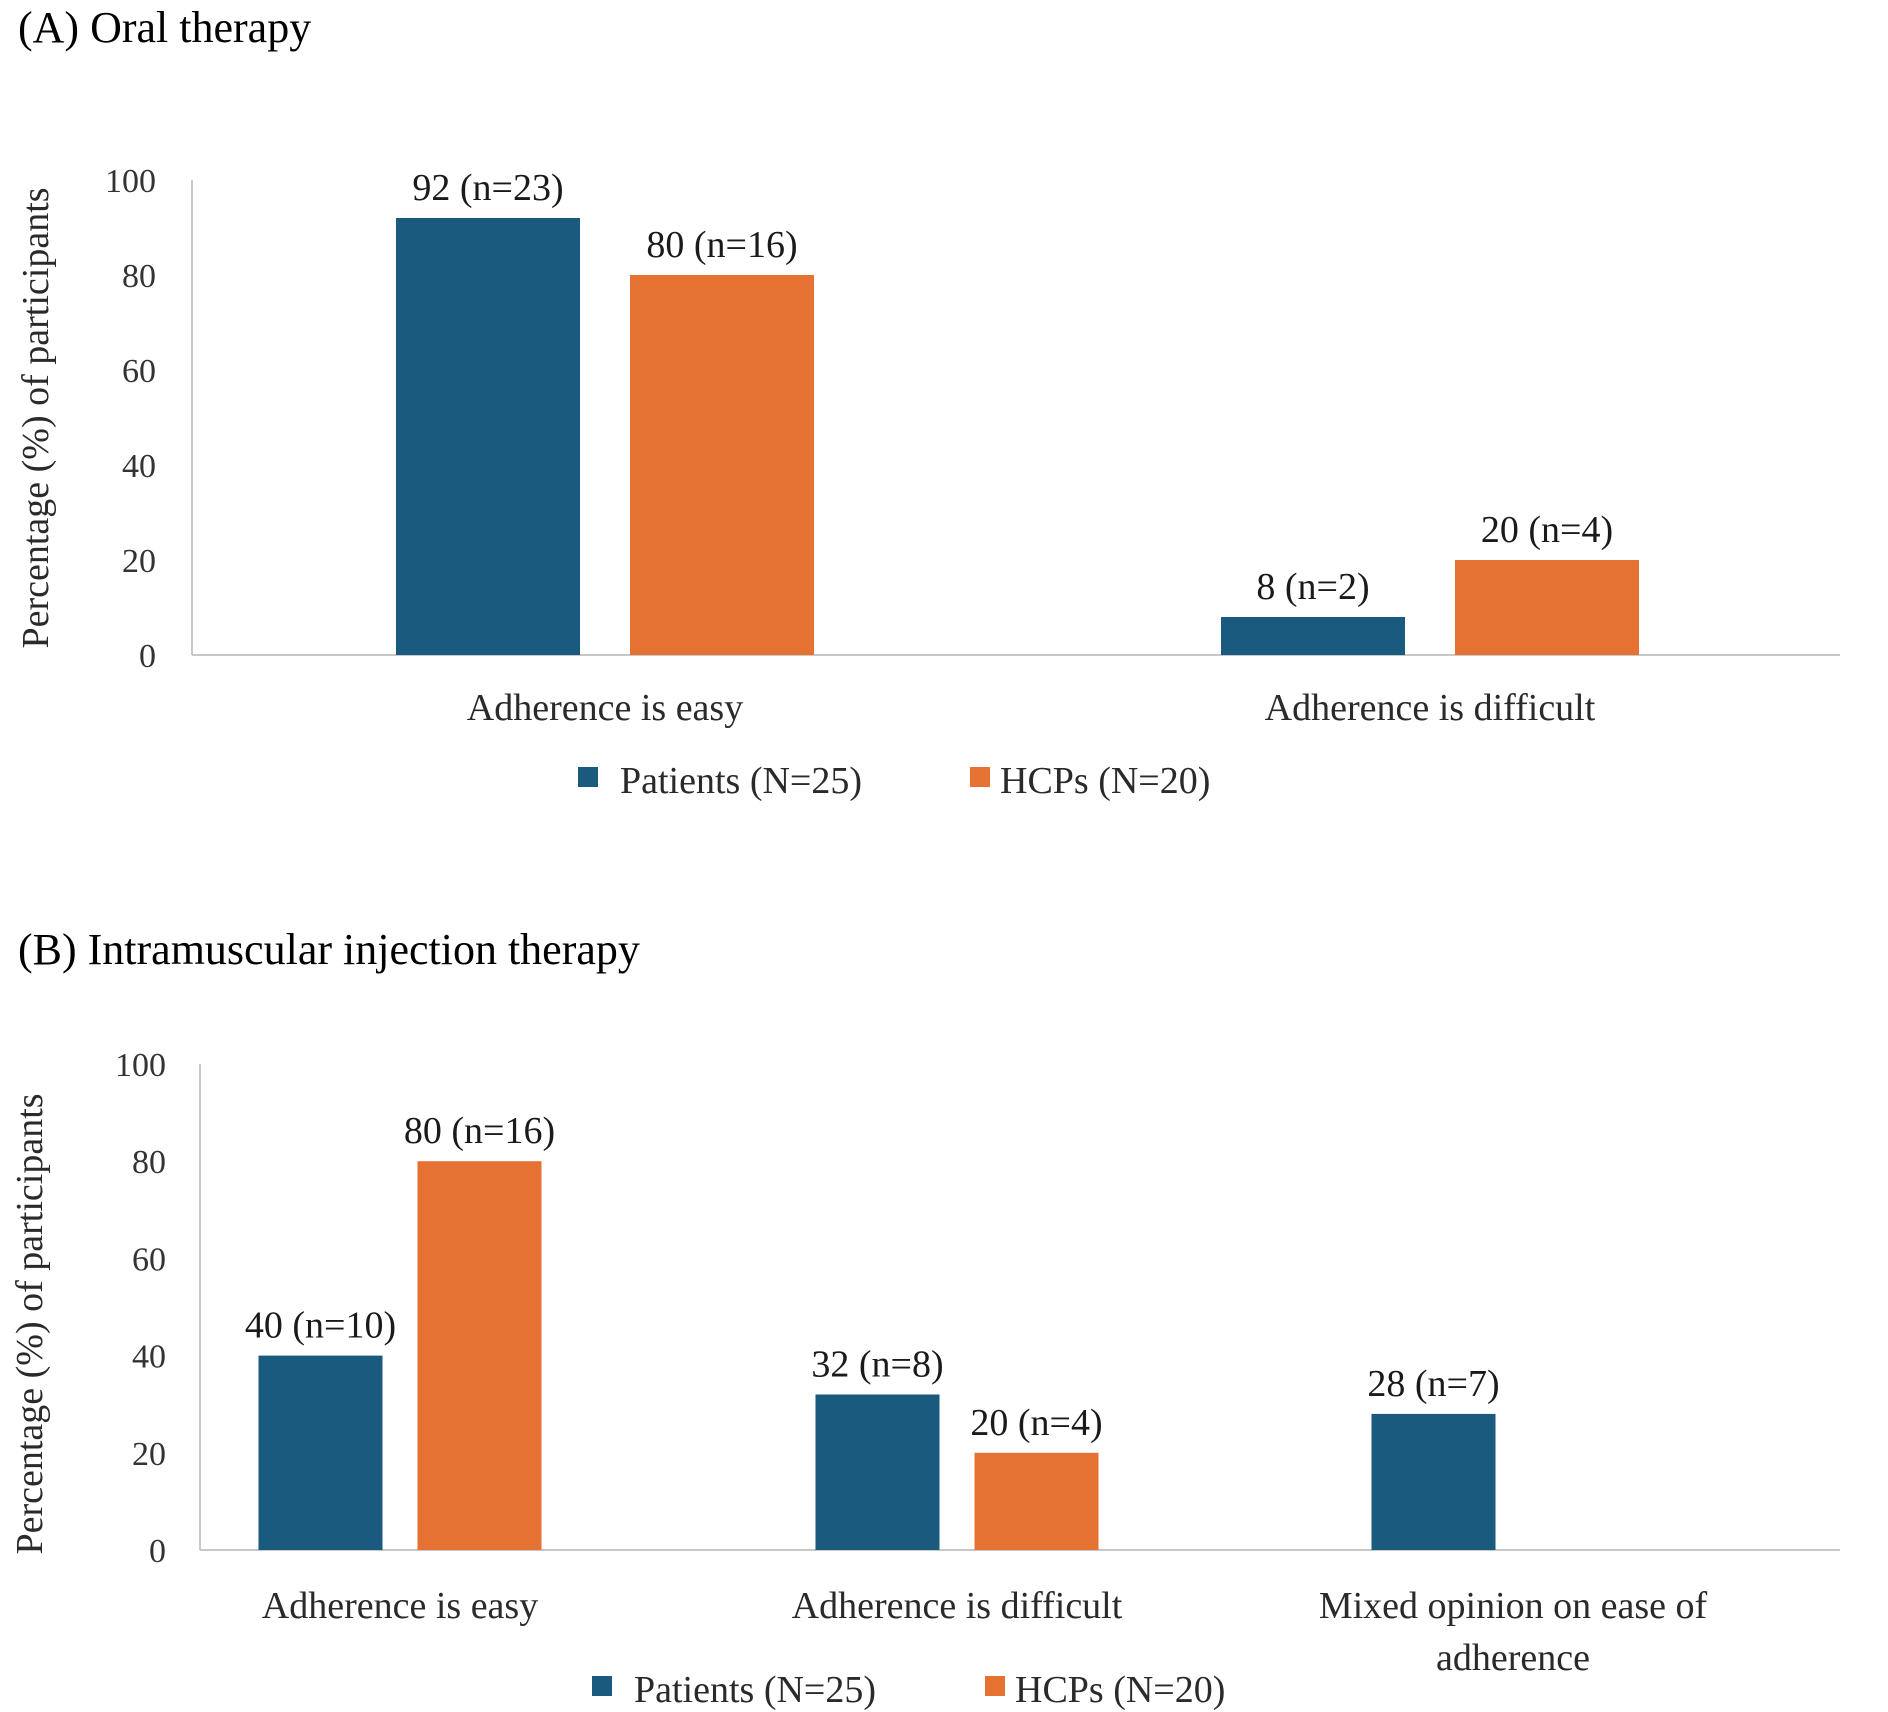 Image resolution: width=1888 pixels, height=1712 pixels. I want to click on p0-y-tick-0: 0, so click(147, 656).